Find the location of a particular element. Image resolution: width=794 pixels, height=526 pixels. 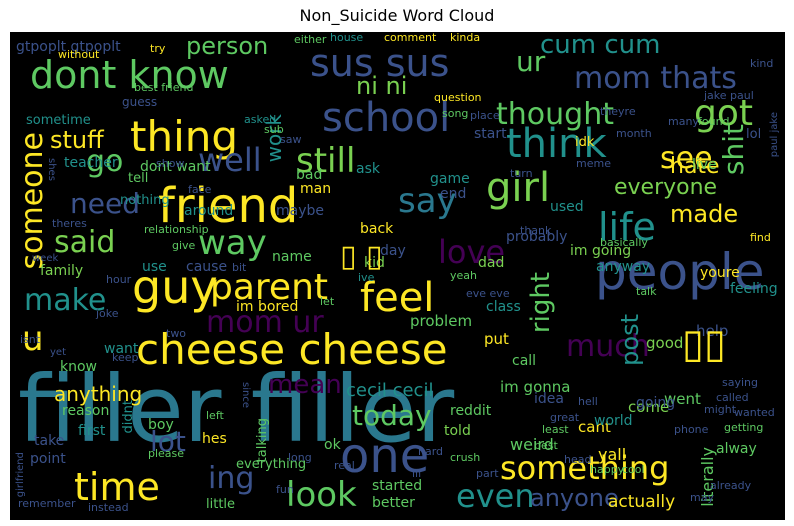

word-ing: ing is located at coordinates (231, 478).